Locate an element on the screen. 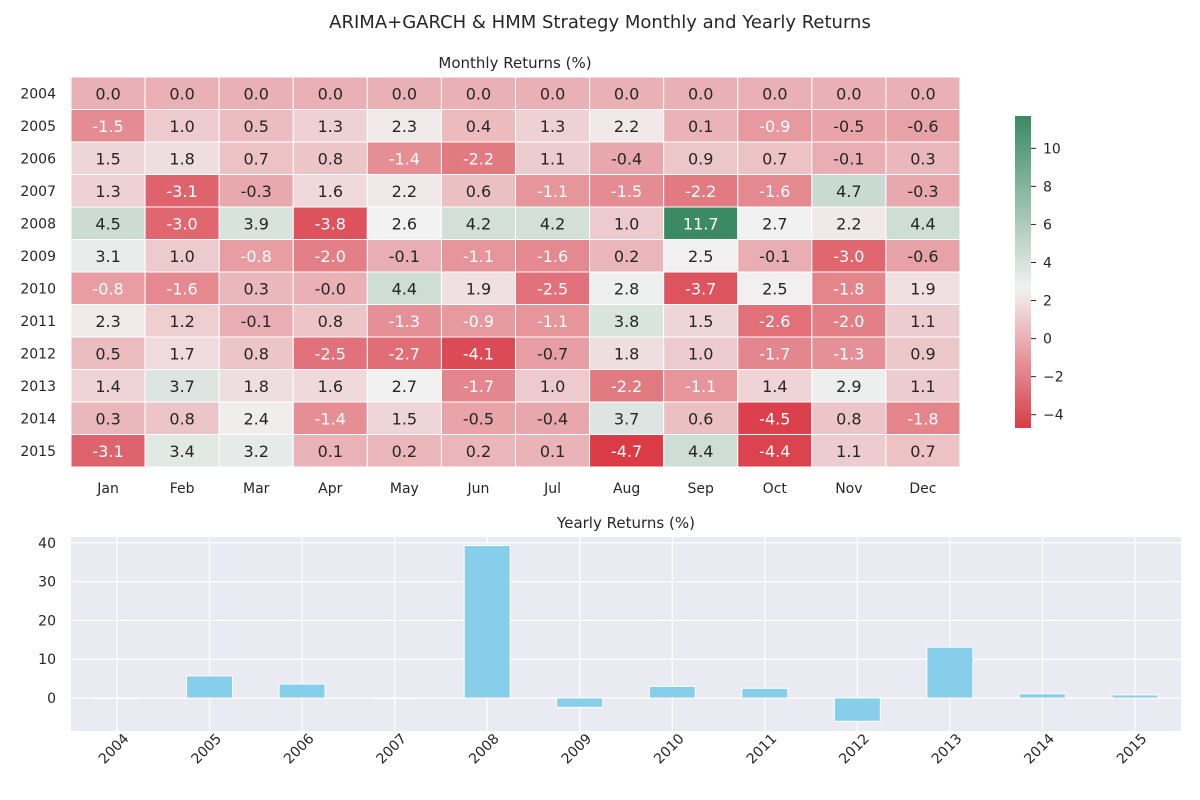 The width and height of the screenshot is (1200, 800). x-tick-label: 2004 is located at coordinates (114, 749).